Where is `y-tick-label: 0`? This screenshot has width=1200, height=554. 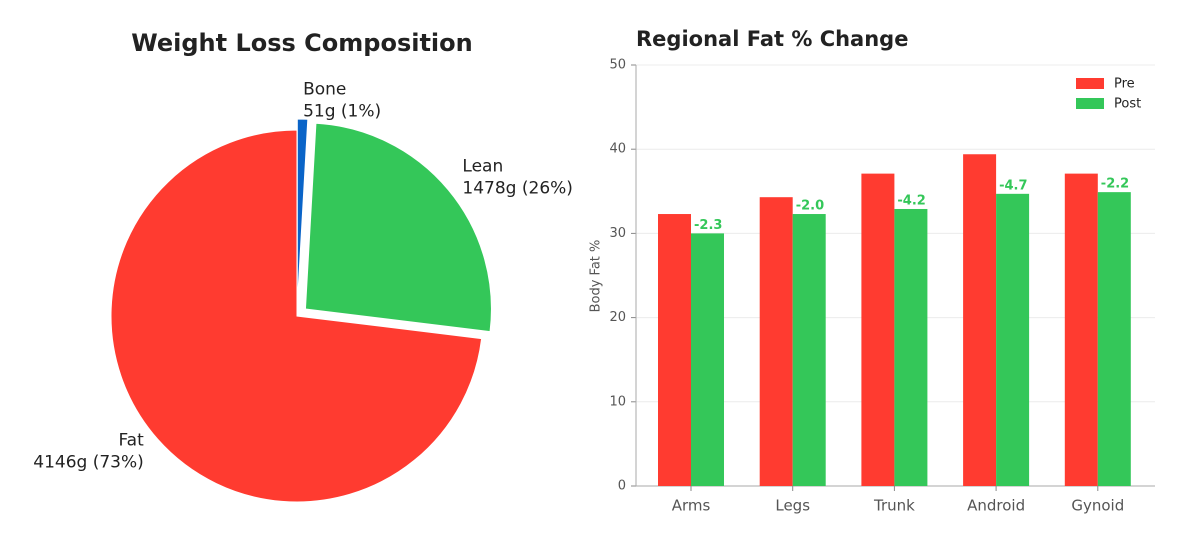 y-tick-label: 0 is located at coordinates (622, 486).